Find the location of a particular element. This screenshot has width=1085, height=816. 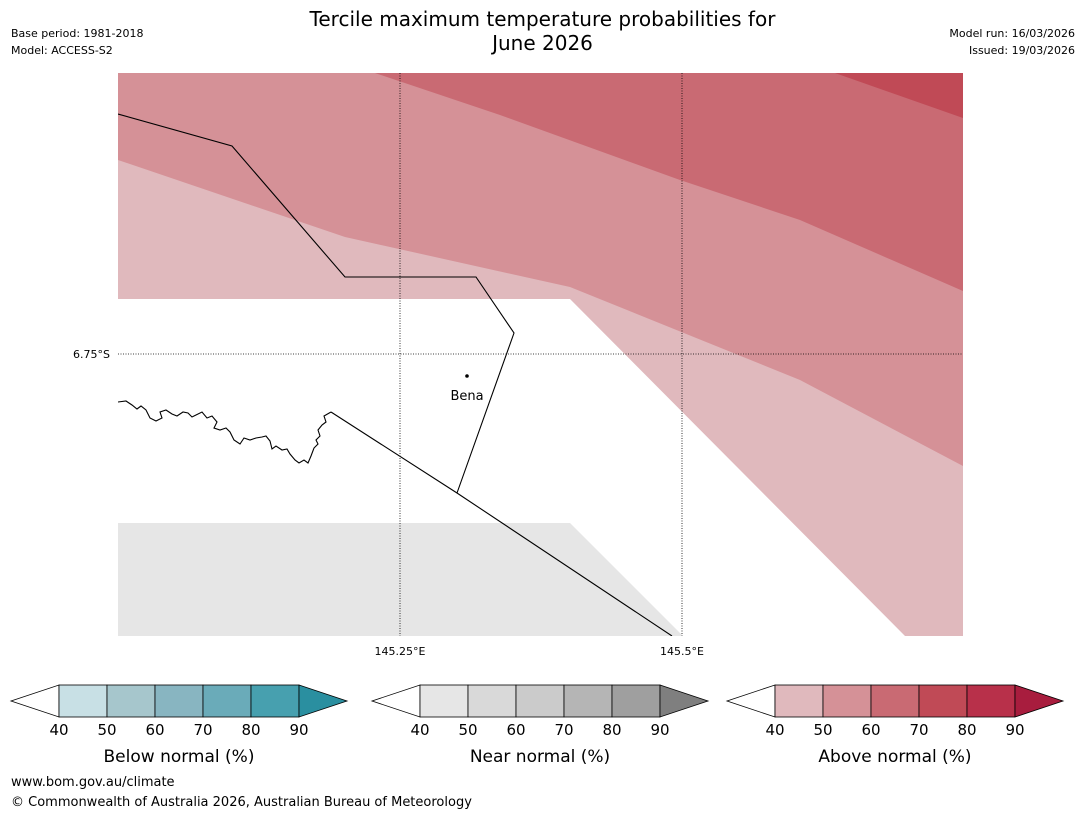

legend-above-tick-90: 90 is located at coordinates (1014, 730).